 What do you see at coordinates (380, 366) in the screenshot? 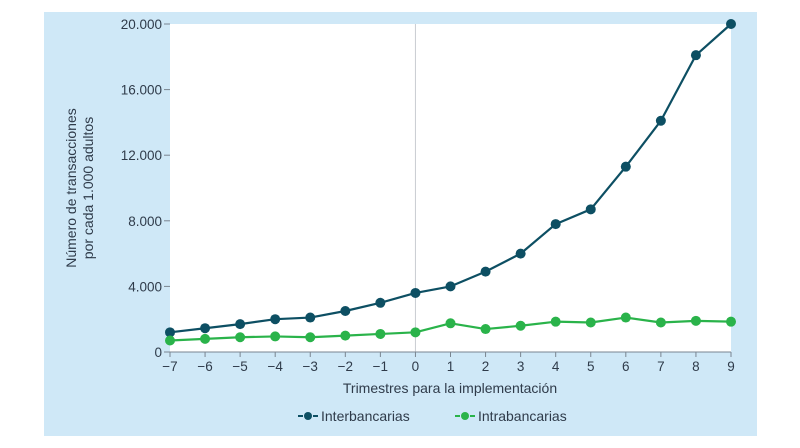
I see `x-tick-label: −1` at bounding box center [380, 366].